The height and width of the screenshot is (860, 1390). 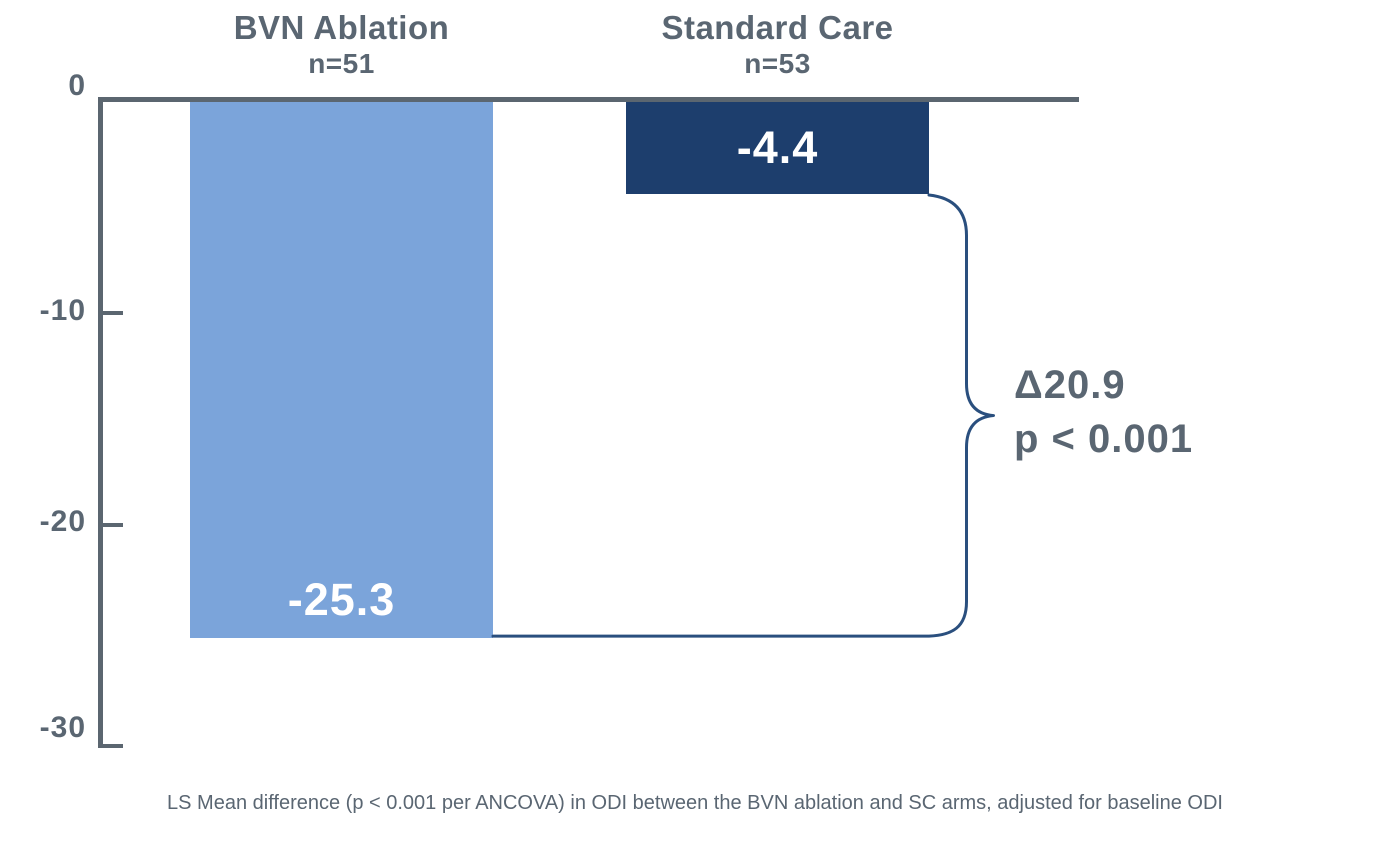 What do you see at coordinates (341, 27) in the screenshot?
I see `group-title-bvn-ablation: BVN Ablation` at bounding box center [341, 27].